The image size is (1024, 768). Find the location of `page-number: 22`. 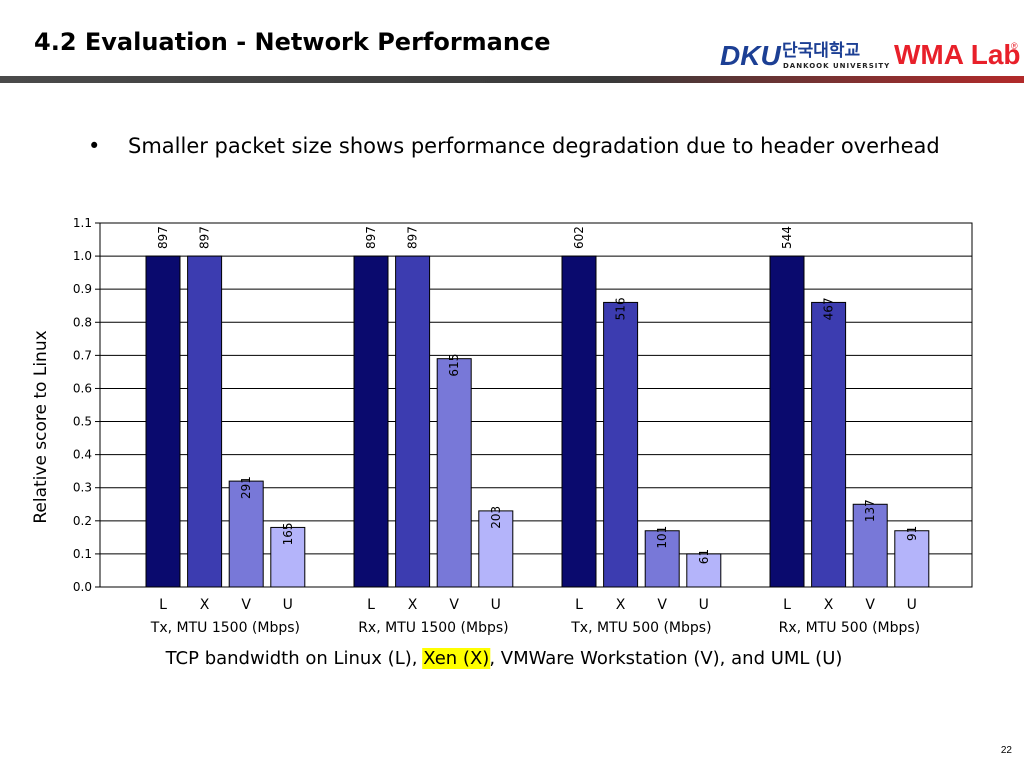

page-number: 22 is located at coordinates (1006, 750).